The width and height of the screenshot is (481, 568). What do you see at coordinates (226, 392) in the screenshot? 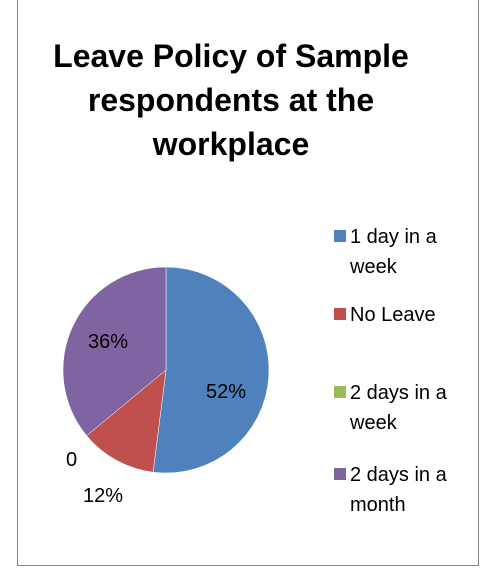
I see `data-label-1-day-in-a-week: 52%` at bounding box center [226, 392].